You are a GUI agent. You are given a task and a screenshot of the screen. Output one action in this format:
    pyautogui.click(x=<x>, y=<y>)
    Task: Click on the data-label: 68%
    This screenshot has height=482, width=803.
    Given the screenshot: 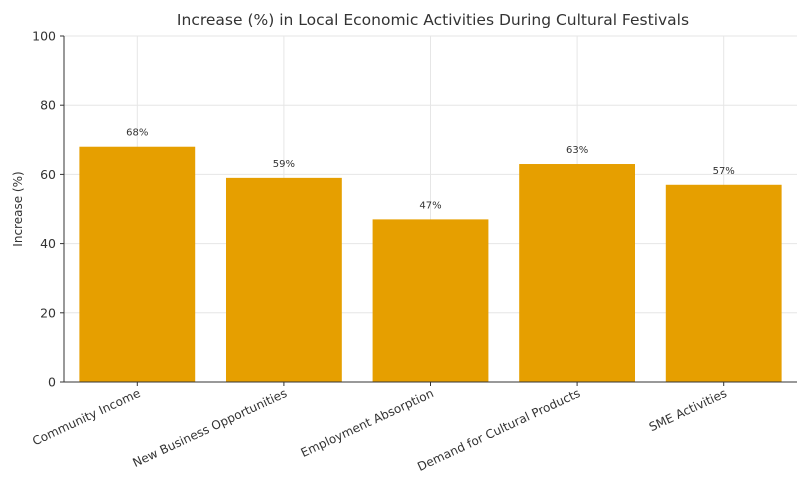 What is the action you would take?
    pyautogui.click(x=137, y=133)
    